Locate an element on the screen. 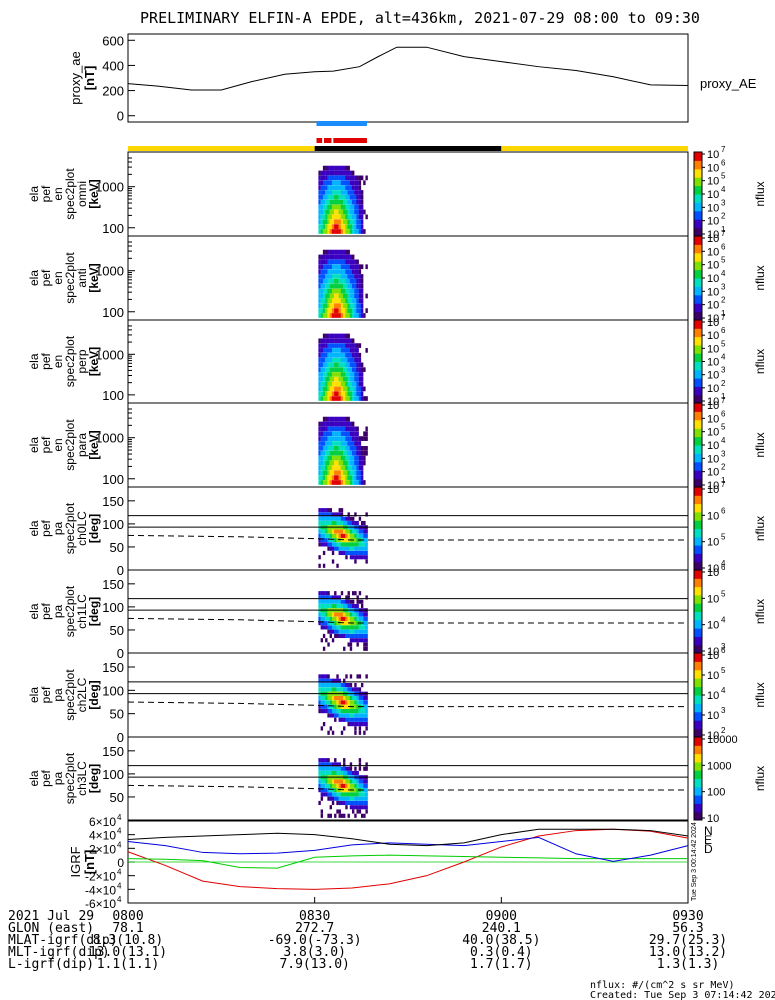  colorbar-tick-exponent: 3 is located at coordinates (723, 370).